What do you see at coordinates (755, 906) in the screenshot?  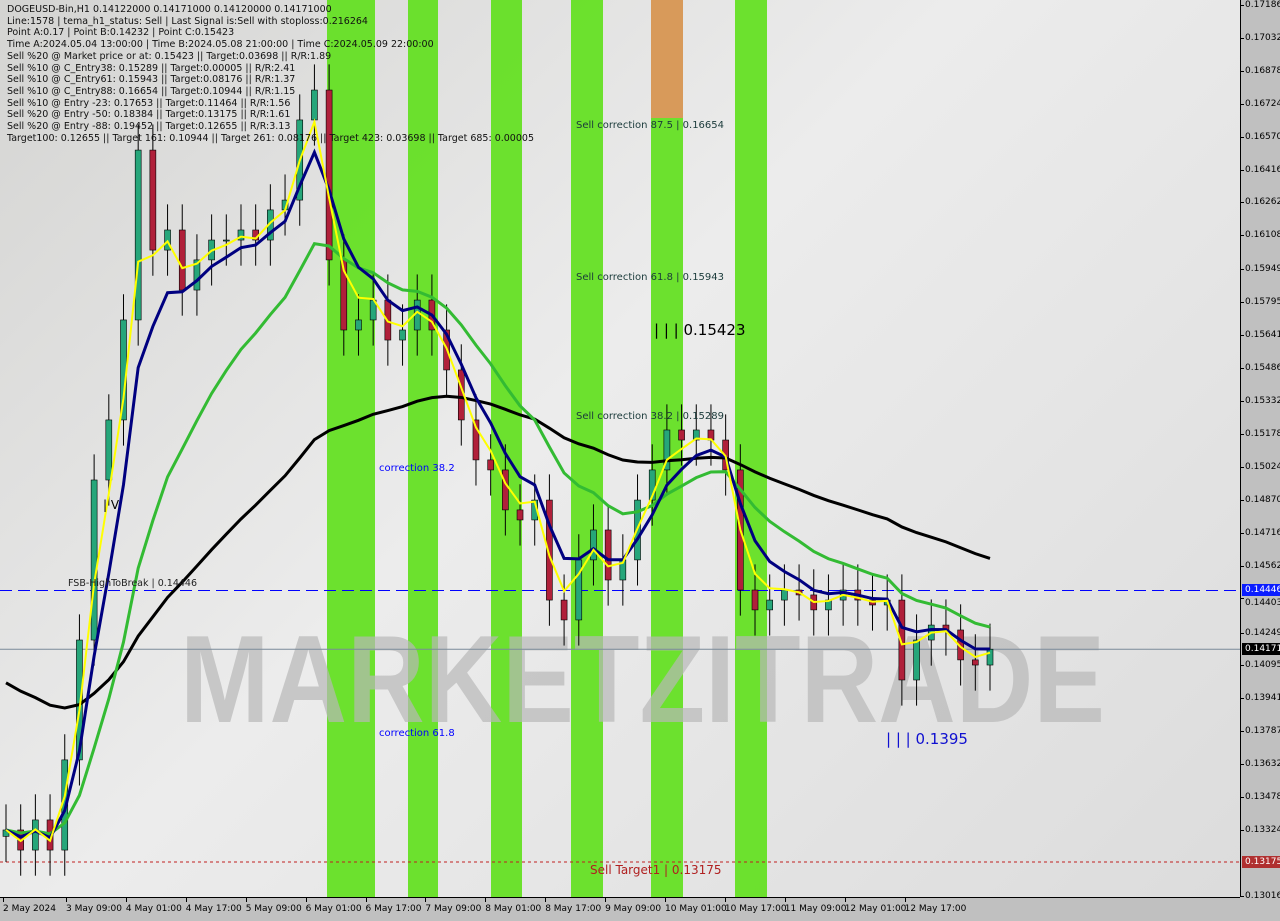 I see `time-tick-label: 10 May 17:00` at bounding box center [755, 906].